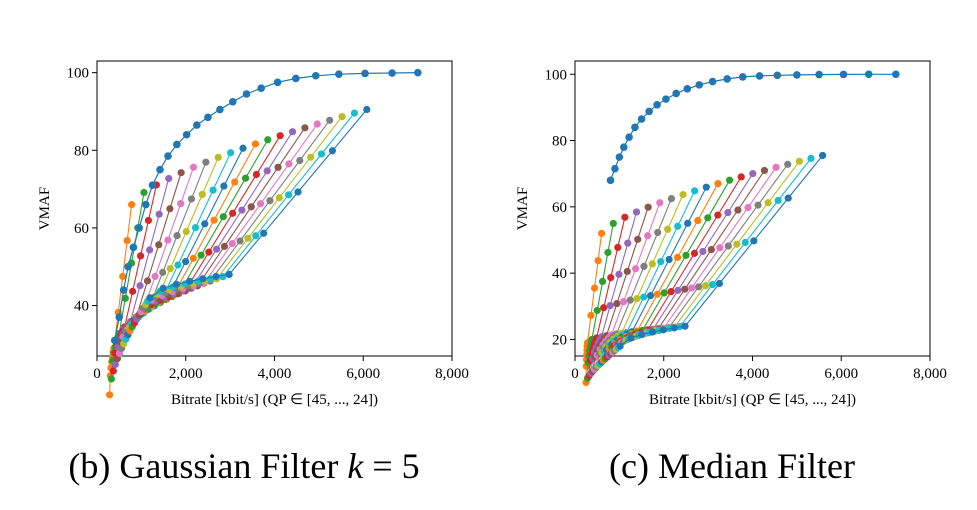  Describe the element at coordinates (575, 374) in the screenshot. I see `x-tick-label: 0` at that location.